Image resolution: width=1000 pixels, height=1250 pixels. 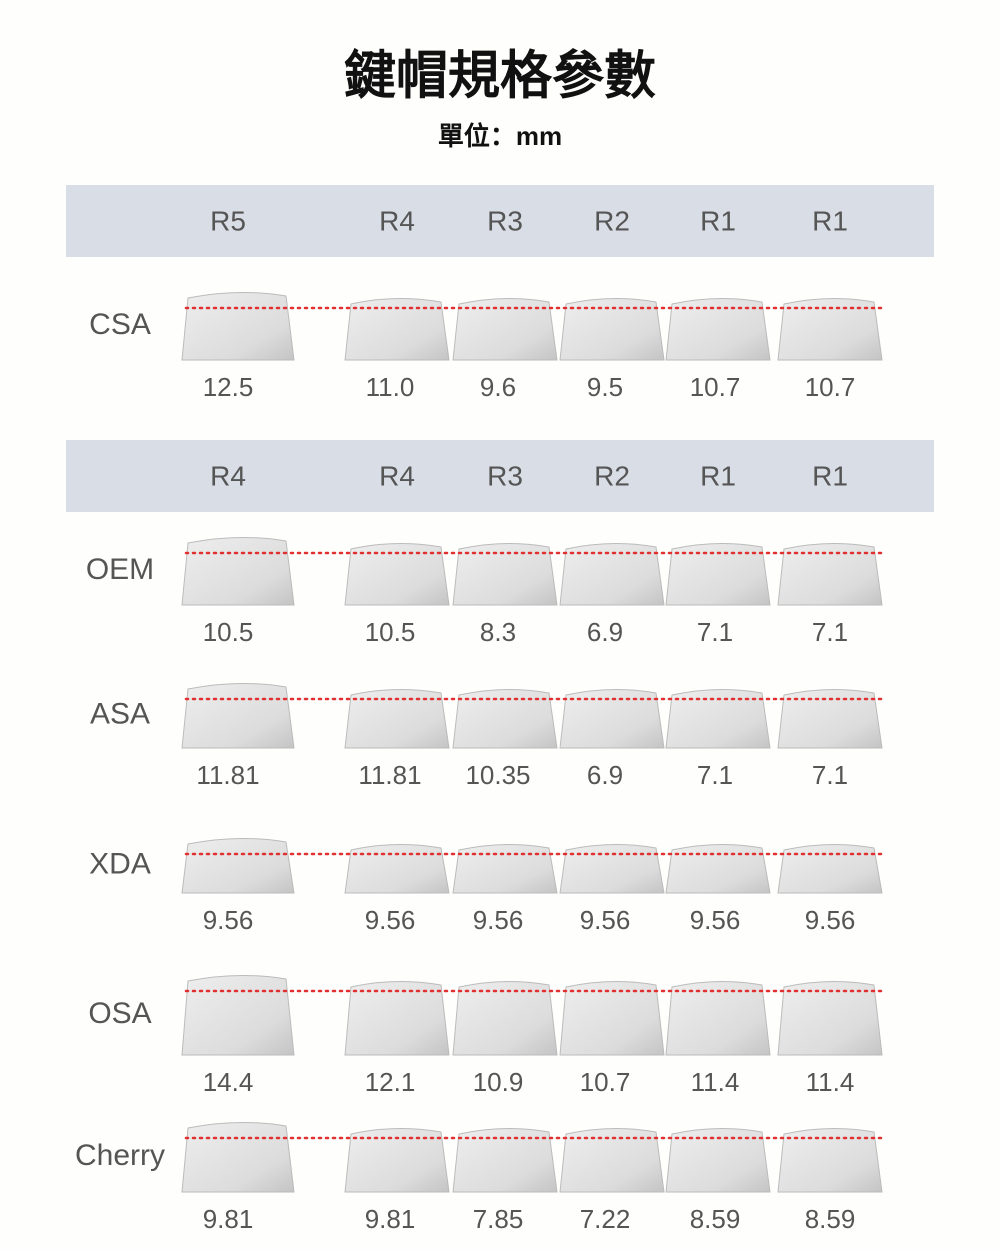 What do you see at coordinates (120, 863) in the screenshot?
I see `profile-name: XDA` at bounding box center [120, 863].